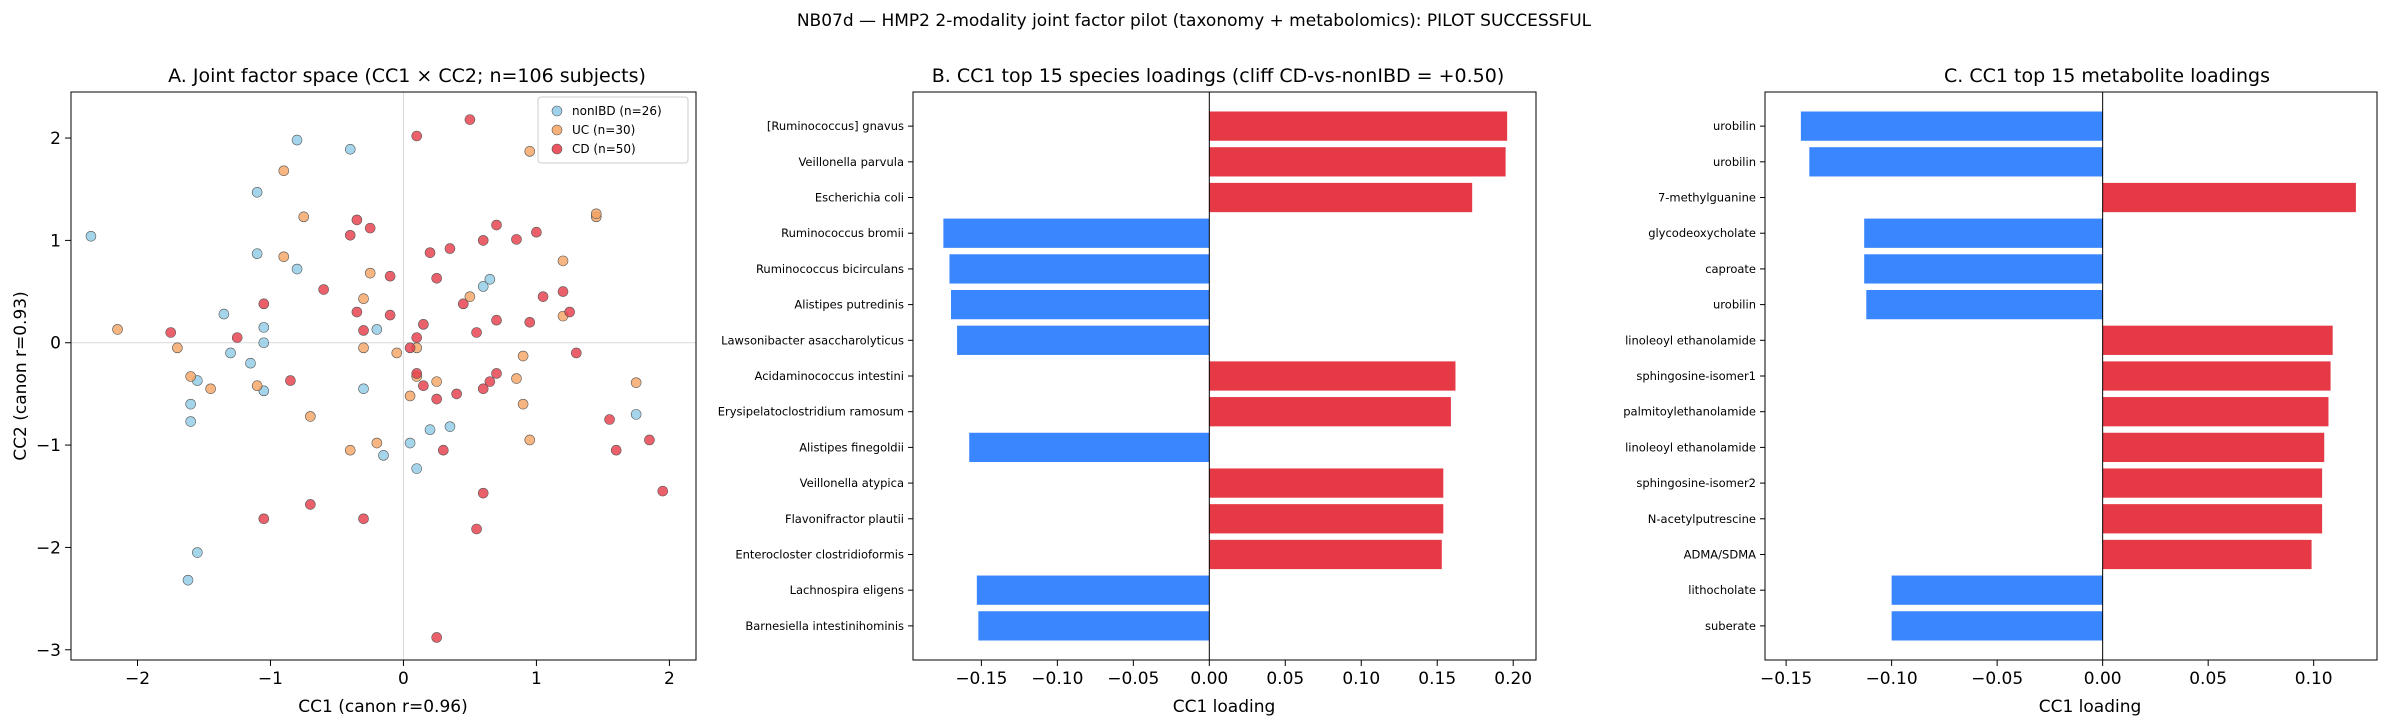 The width and height of the screenshot is (2389, 728). Describe the element at coordinates (48, 651) in the screenshot. I see `y-tick-label: −3` at that location.